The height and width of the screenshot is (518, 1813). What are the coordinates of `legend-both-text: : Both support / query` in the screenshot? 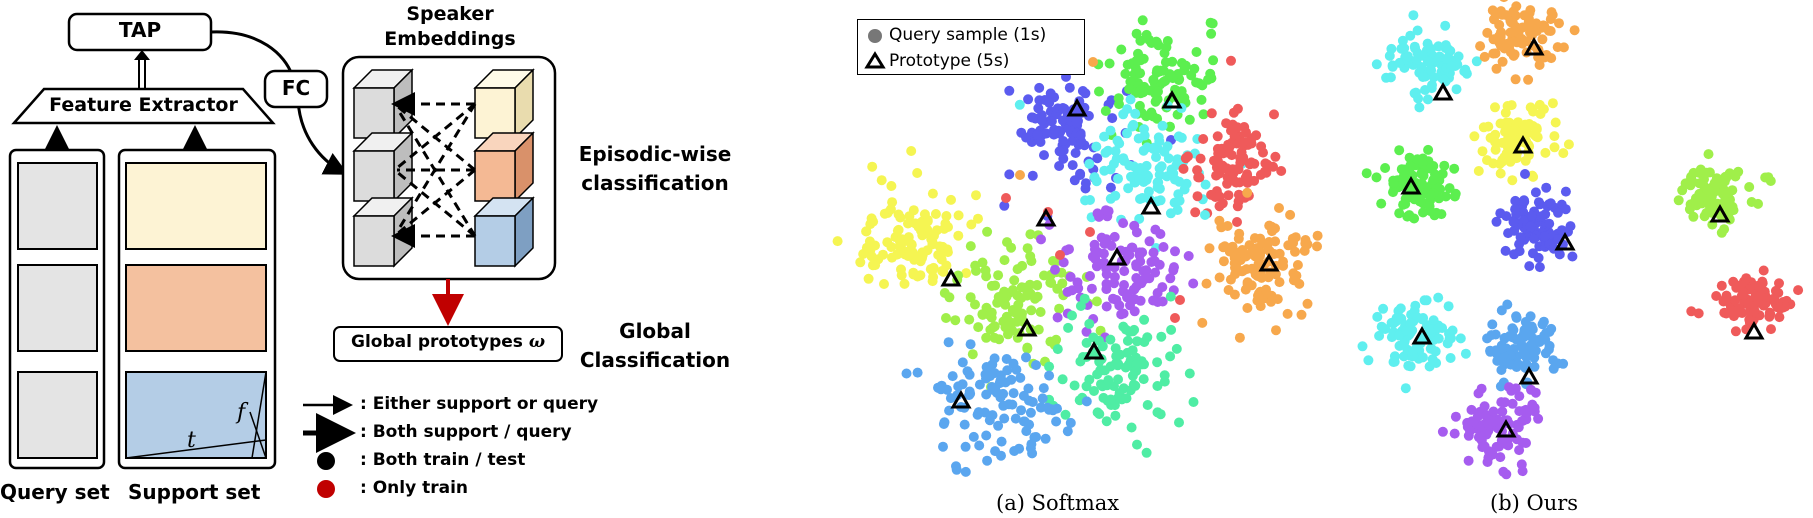 It's located at (466, 432).